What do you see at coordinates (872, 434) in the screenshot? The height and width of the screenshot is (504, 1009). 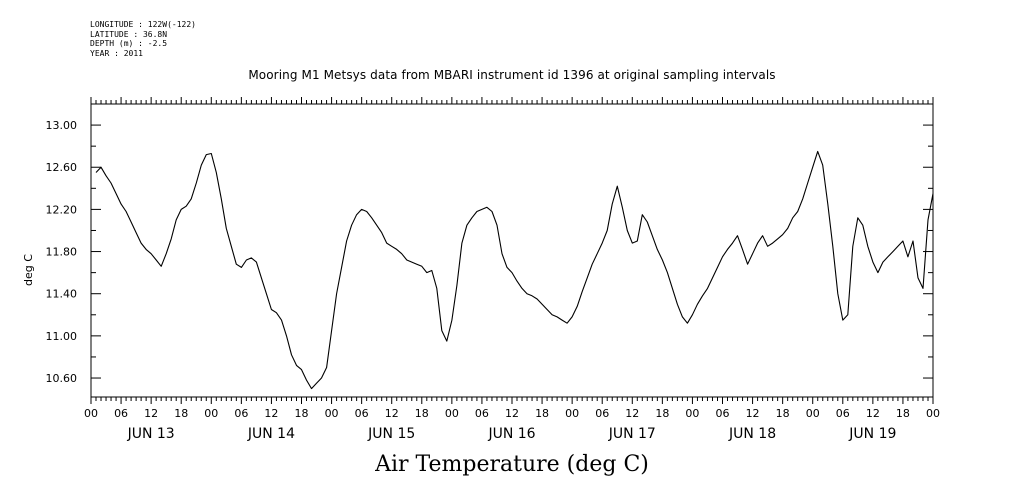 I see `day-label: JUN 19` at bounding box center [872, 434].